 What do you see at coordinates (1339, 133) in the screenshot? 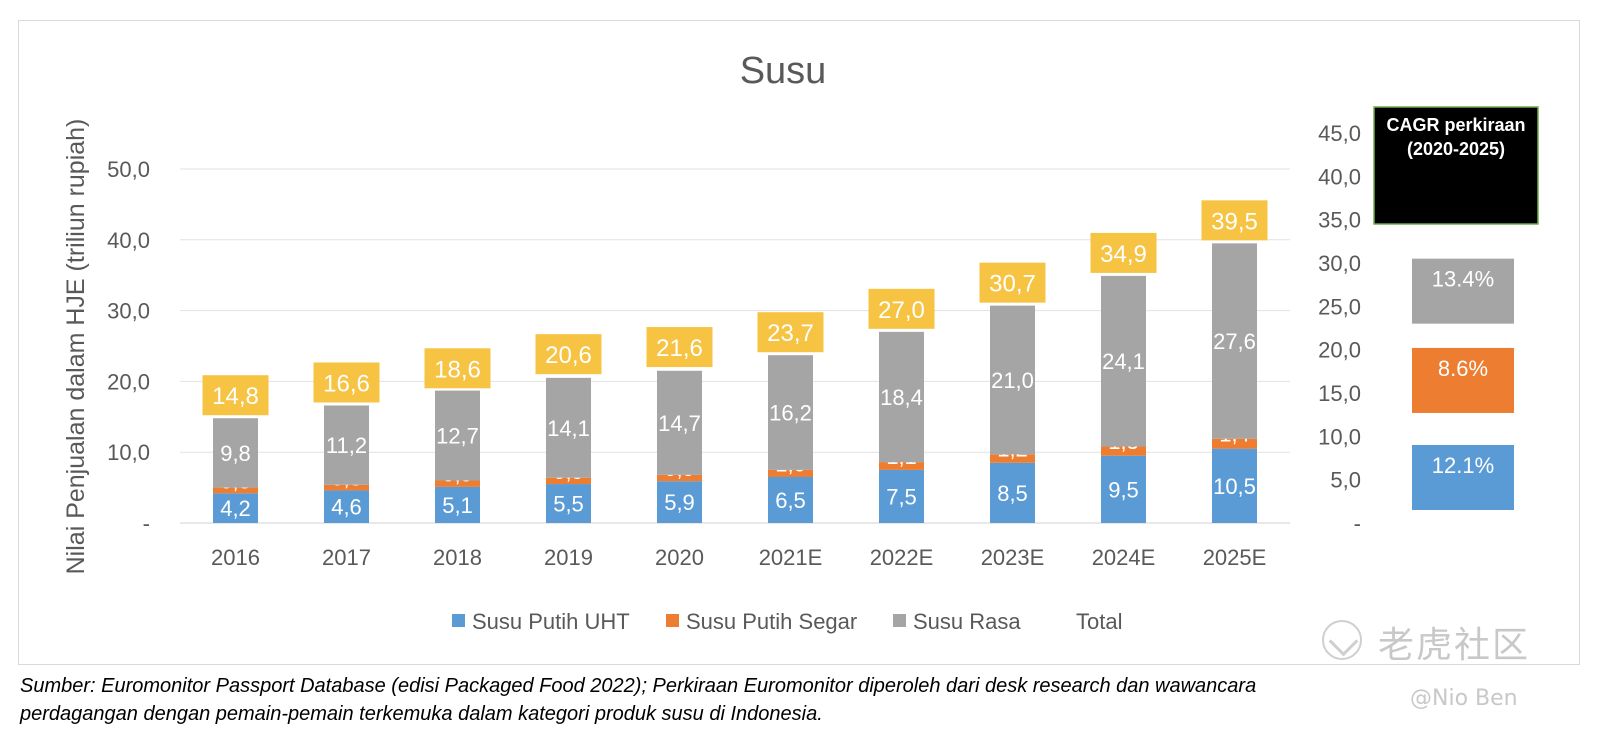
I see `secondary-y-tick-label: 45,0` at bounding box center [1339, 133].